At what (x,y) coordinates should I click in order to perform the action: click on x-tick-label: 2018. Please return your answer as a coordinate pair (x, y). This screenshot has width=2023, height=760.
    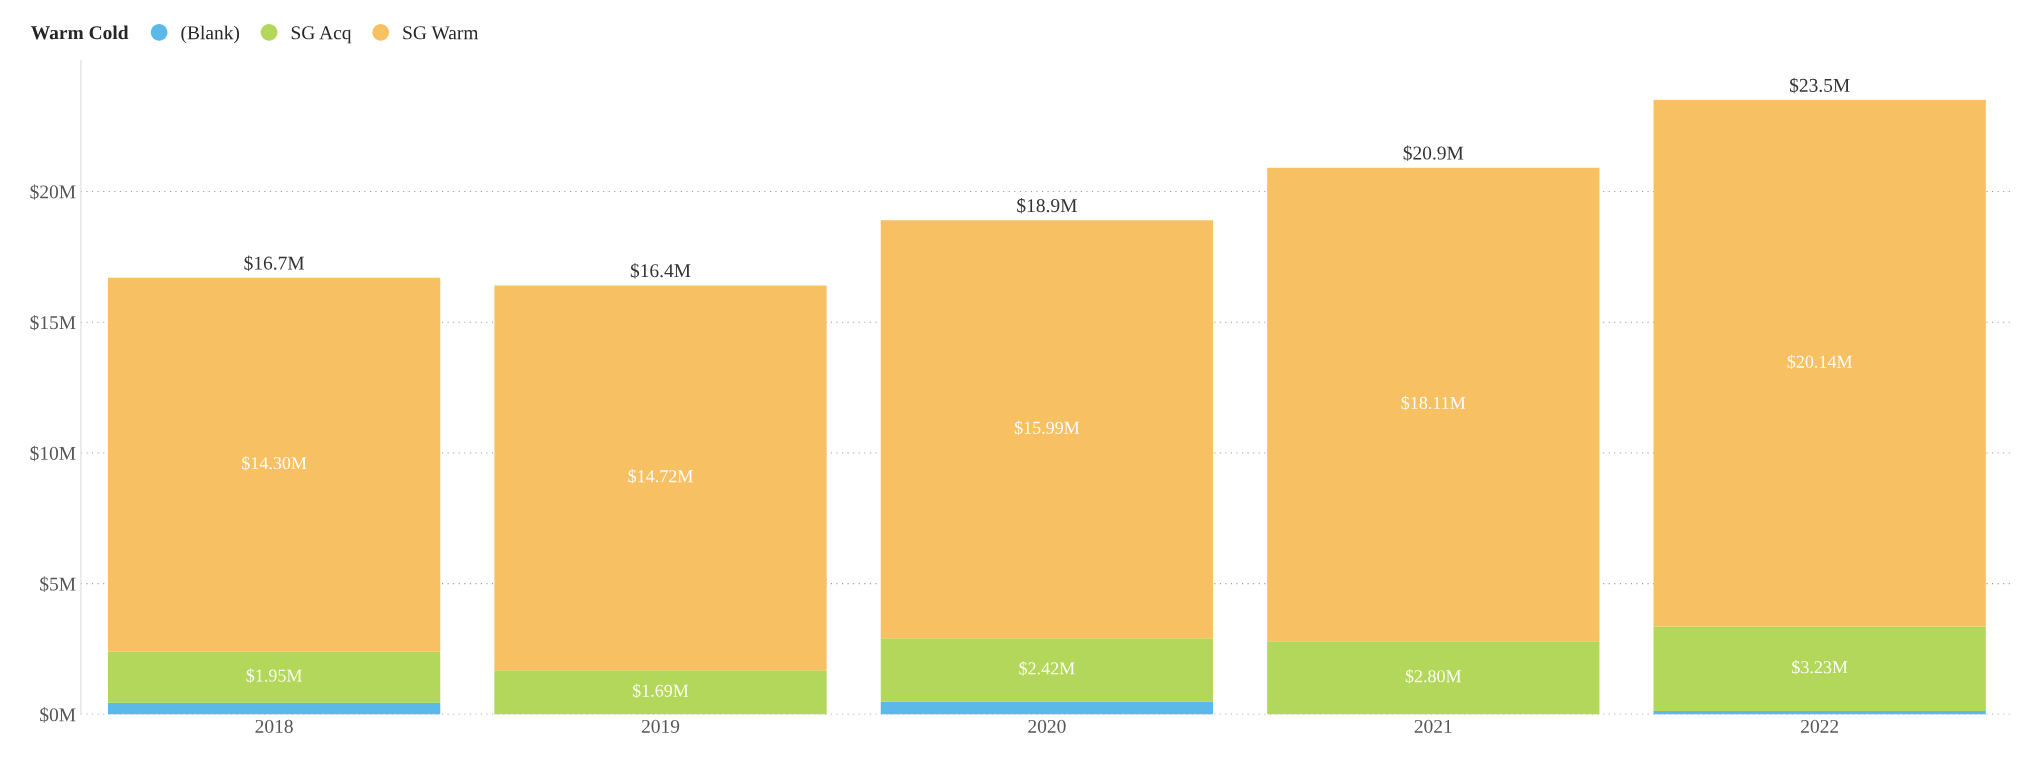
    Looking at the image, I should click on (274, 726).